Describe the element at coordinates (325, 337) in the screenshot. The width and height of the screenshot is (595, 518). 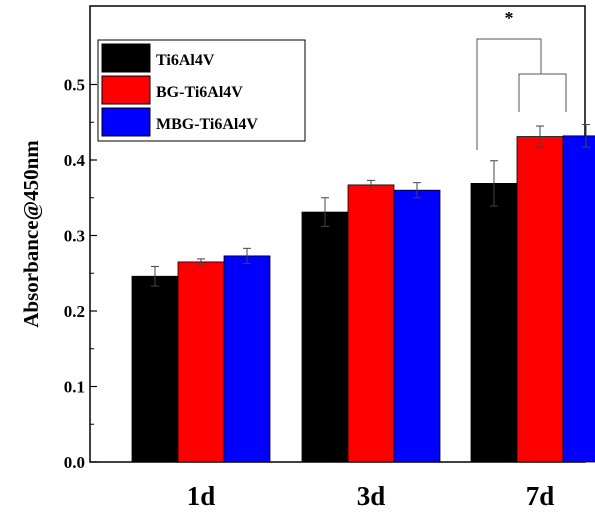
I see `bar-ti6al4v-3d` at that location.